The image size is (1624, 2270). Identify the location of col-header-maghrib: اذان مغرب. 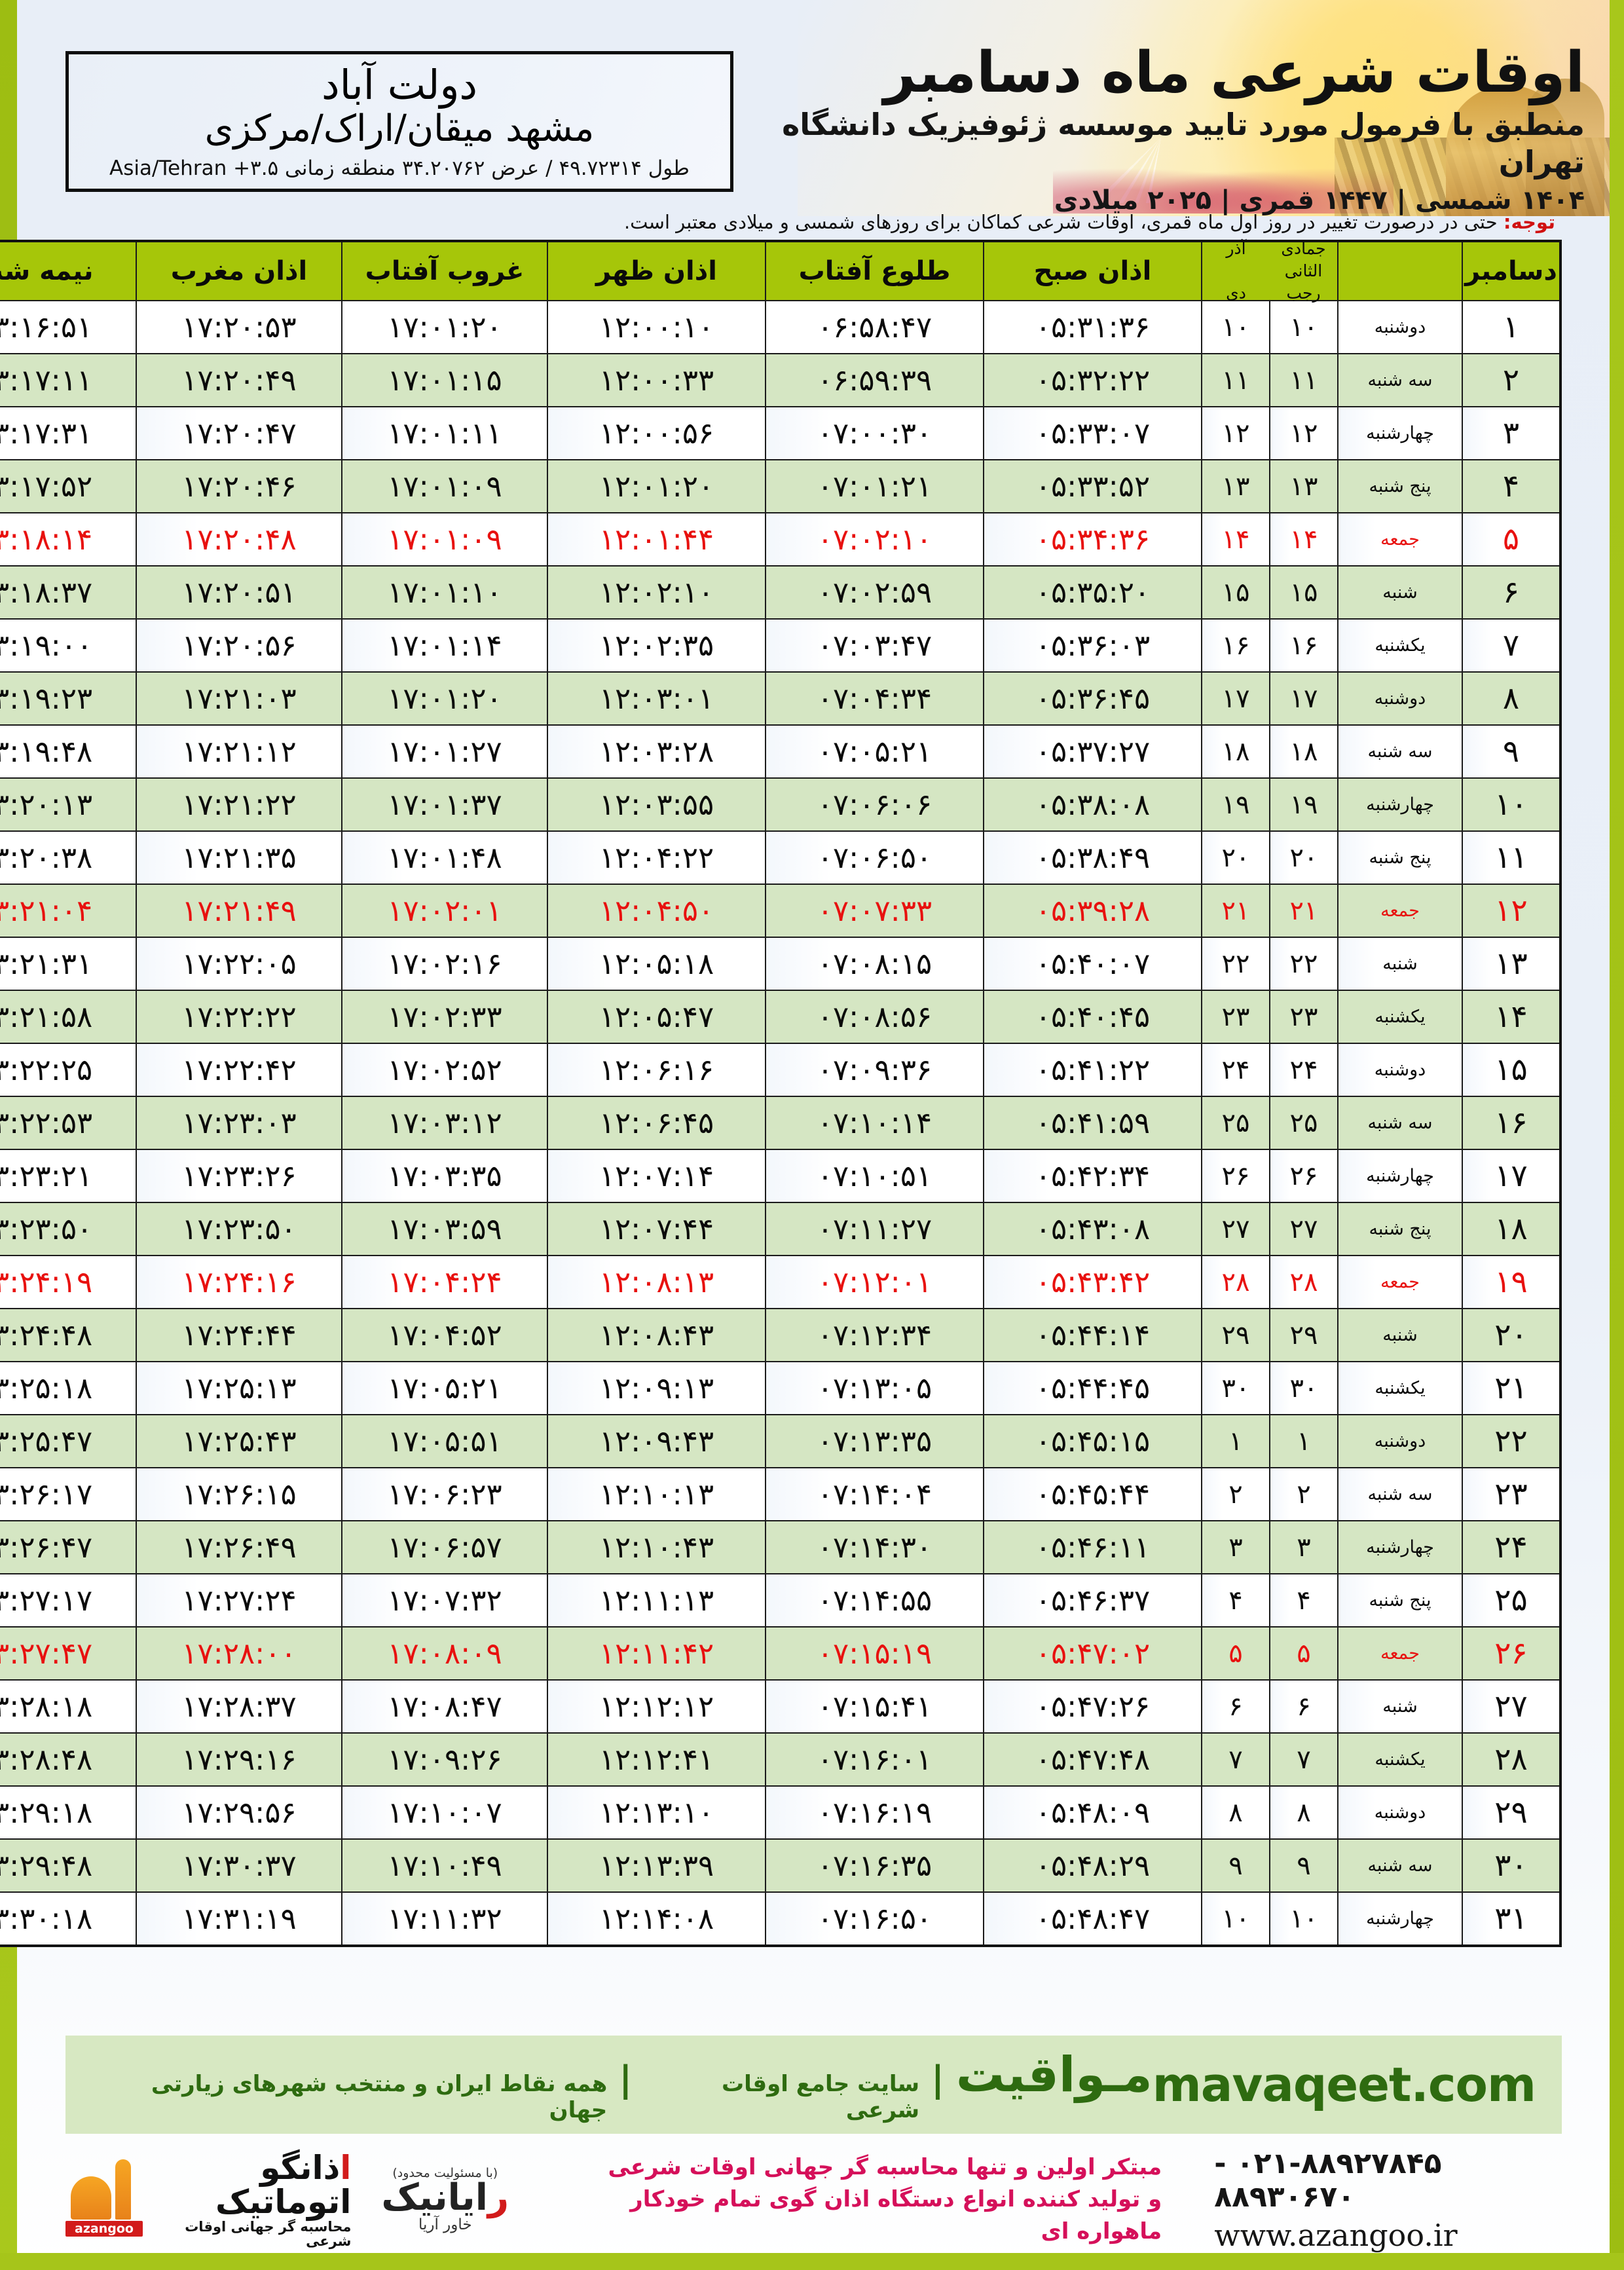
(238, 270).